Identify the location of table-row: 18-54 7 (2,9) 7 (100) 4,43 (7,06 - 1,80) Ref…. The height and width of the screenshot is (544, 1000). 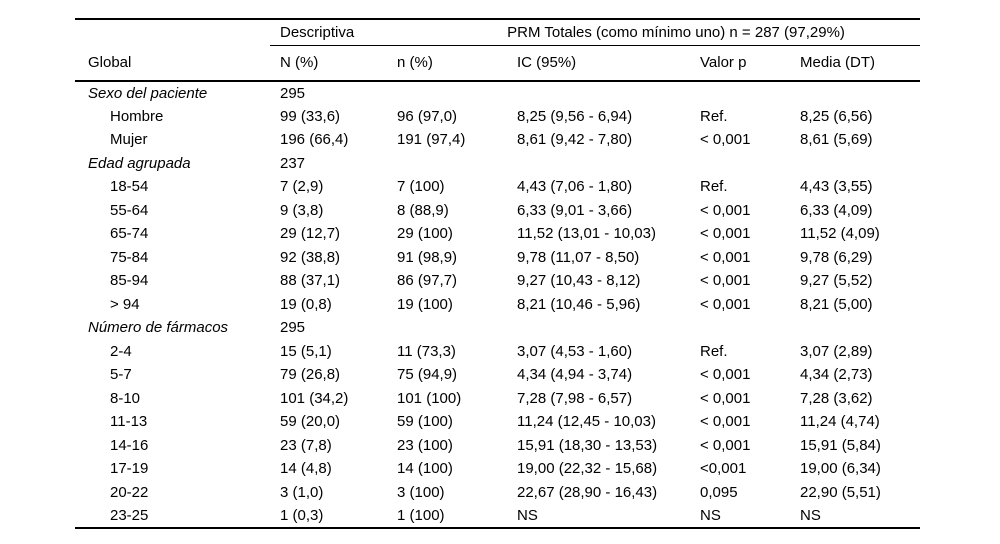
(497, 187).